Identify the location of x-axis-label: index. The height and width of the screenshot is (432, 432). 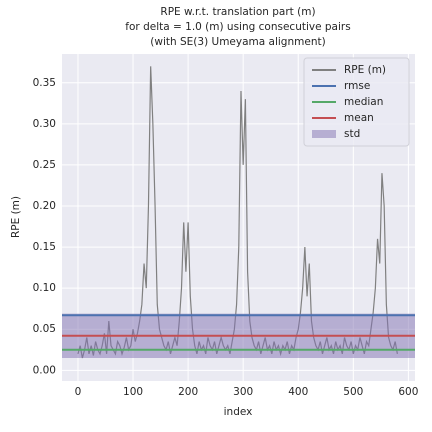
(238, 412).